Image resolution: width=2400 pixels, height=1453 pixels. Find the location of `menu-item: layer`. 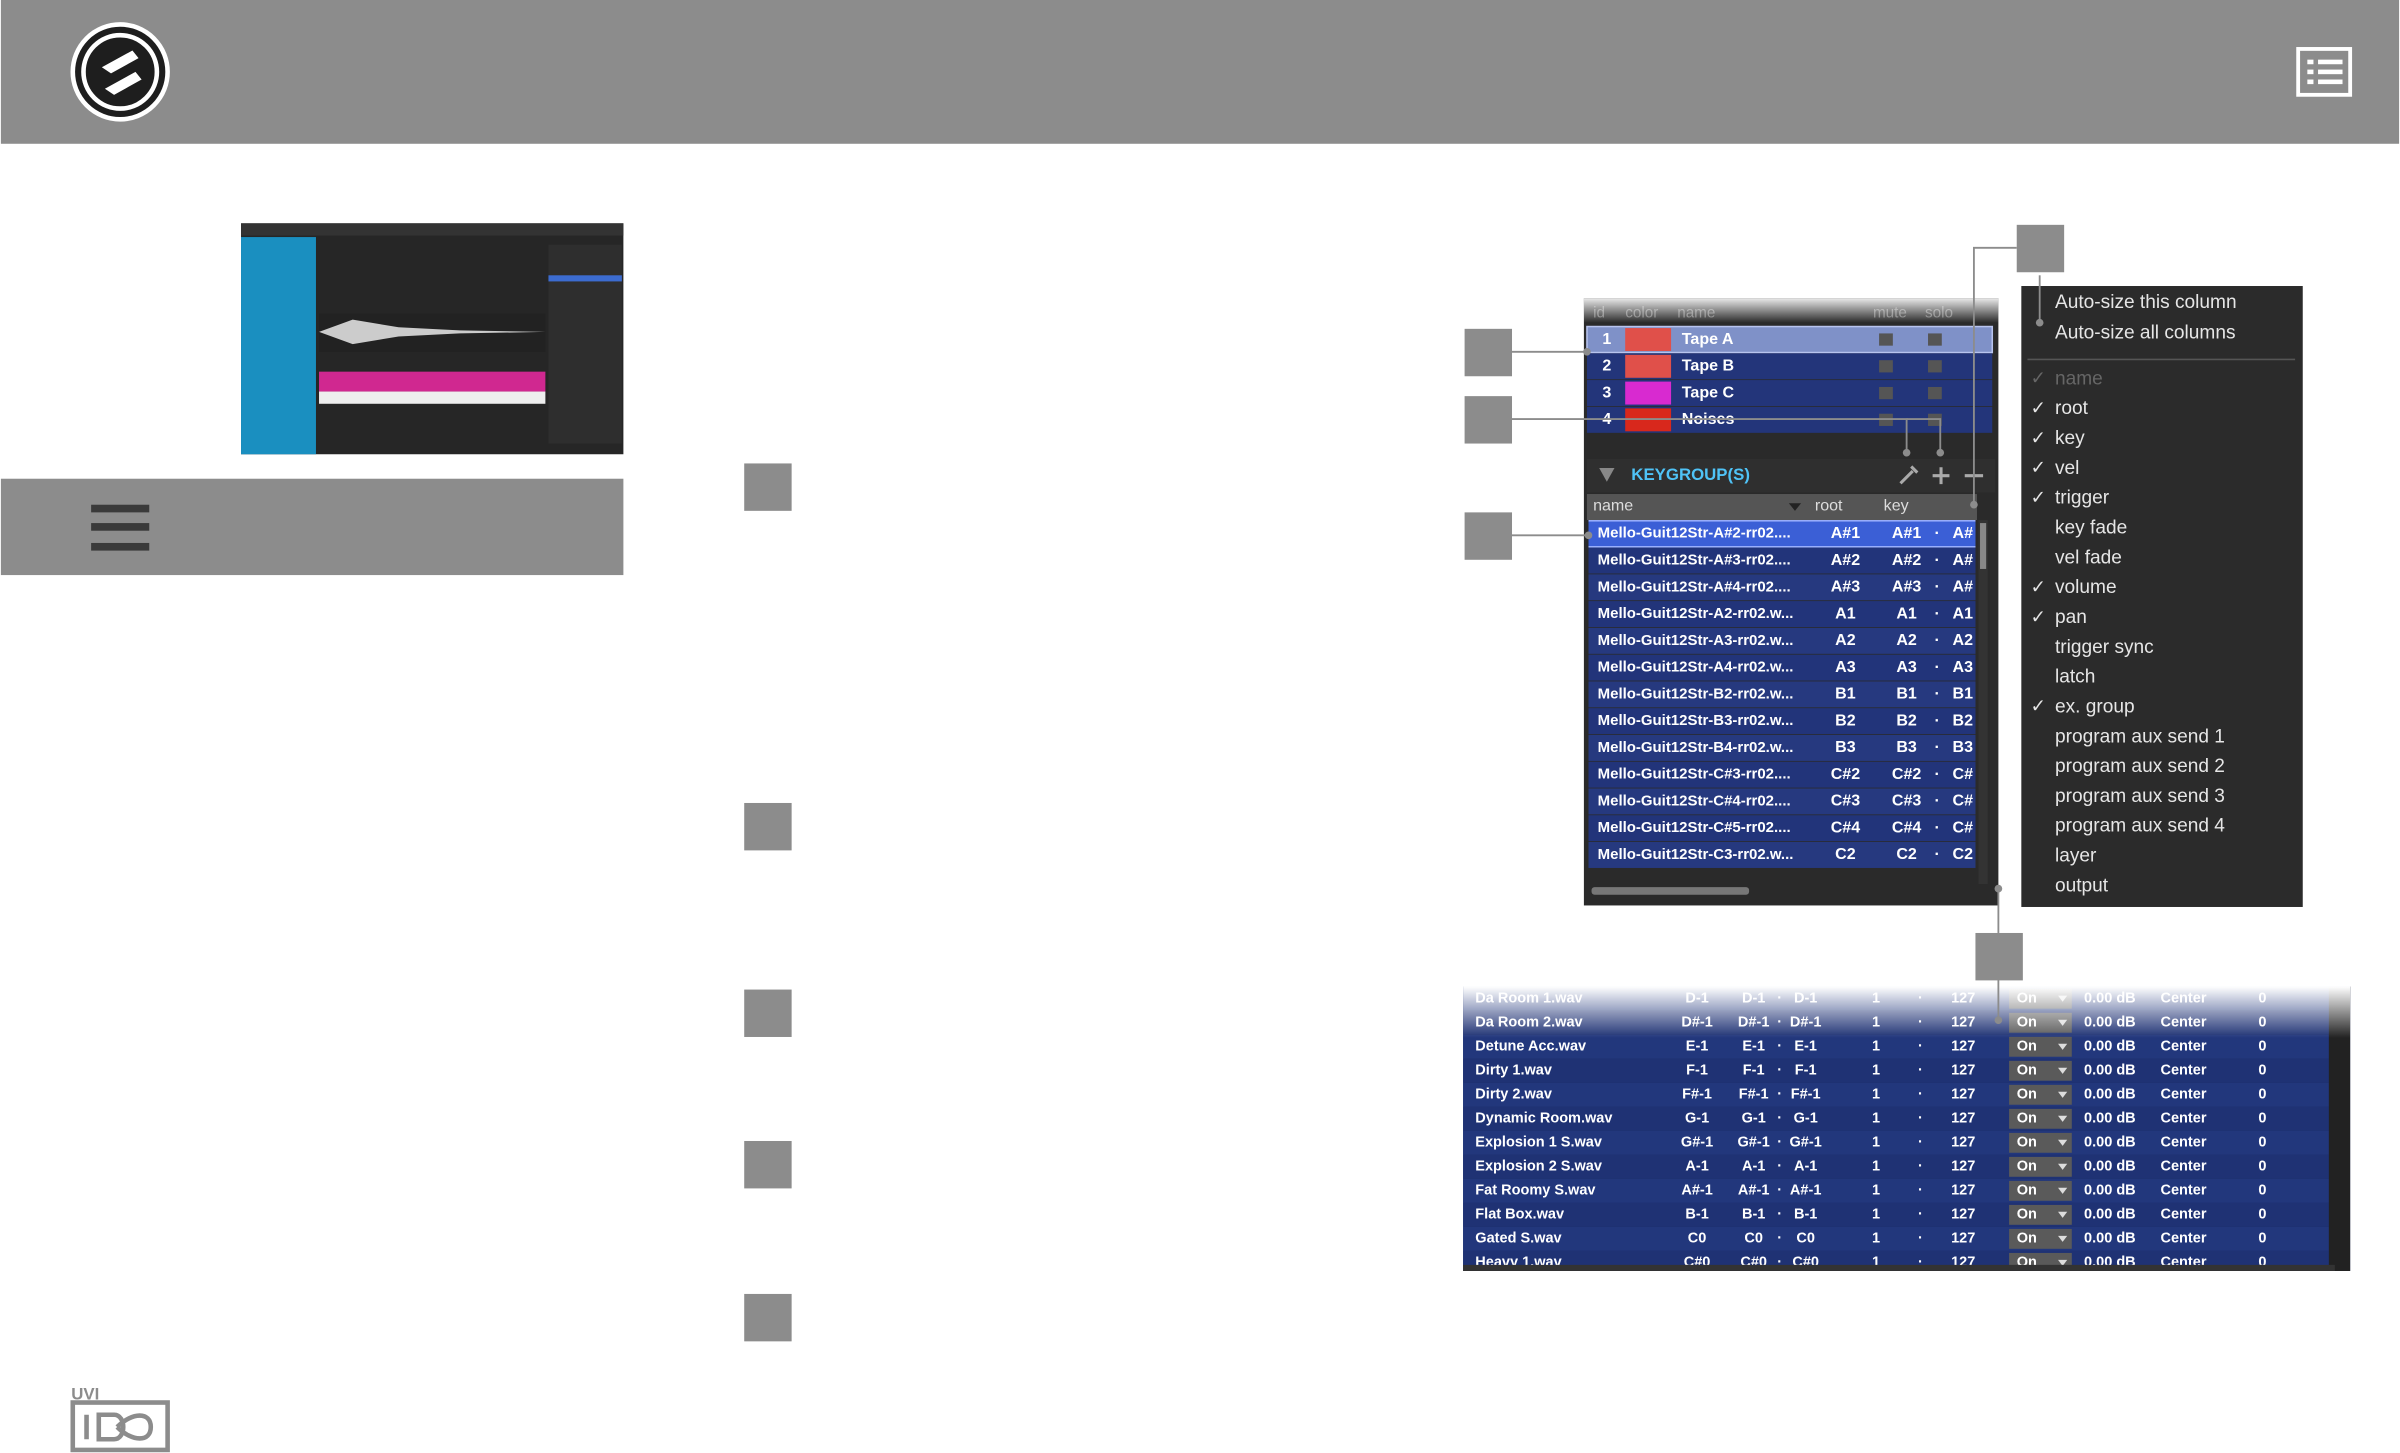

menu-item: layer is located at coordinates (2076, 856).